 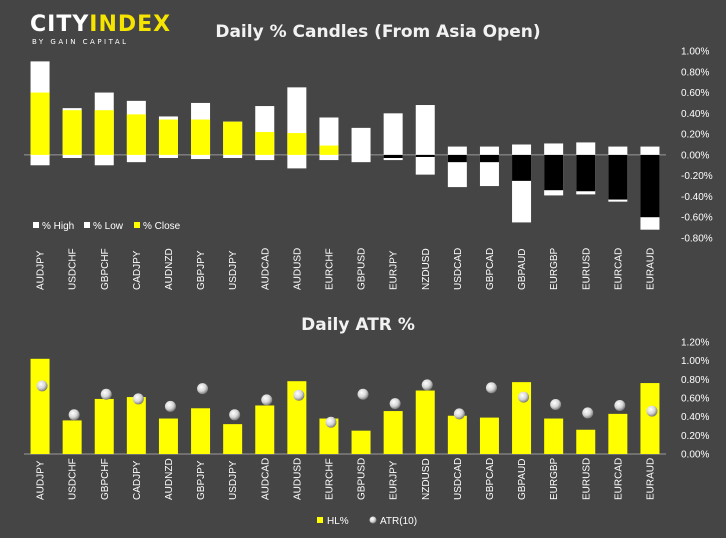 What do you see at coordinates (137, 225) in the screenshot?
I see `chart1-legend-swatch-close` at bounding box center [137, 225].